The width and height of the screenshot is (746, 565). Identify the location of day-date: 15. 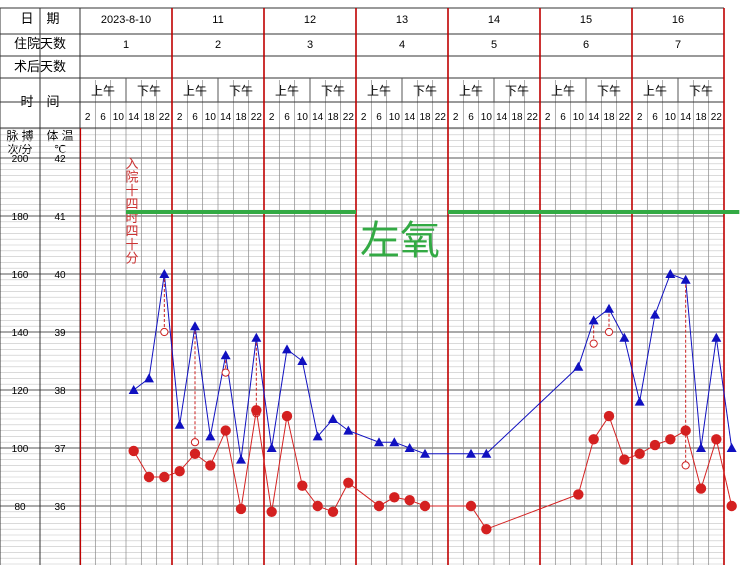
(586, 20).